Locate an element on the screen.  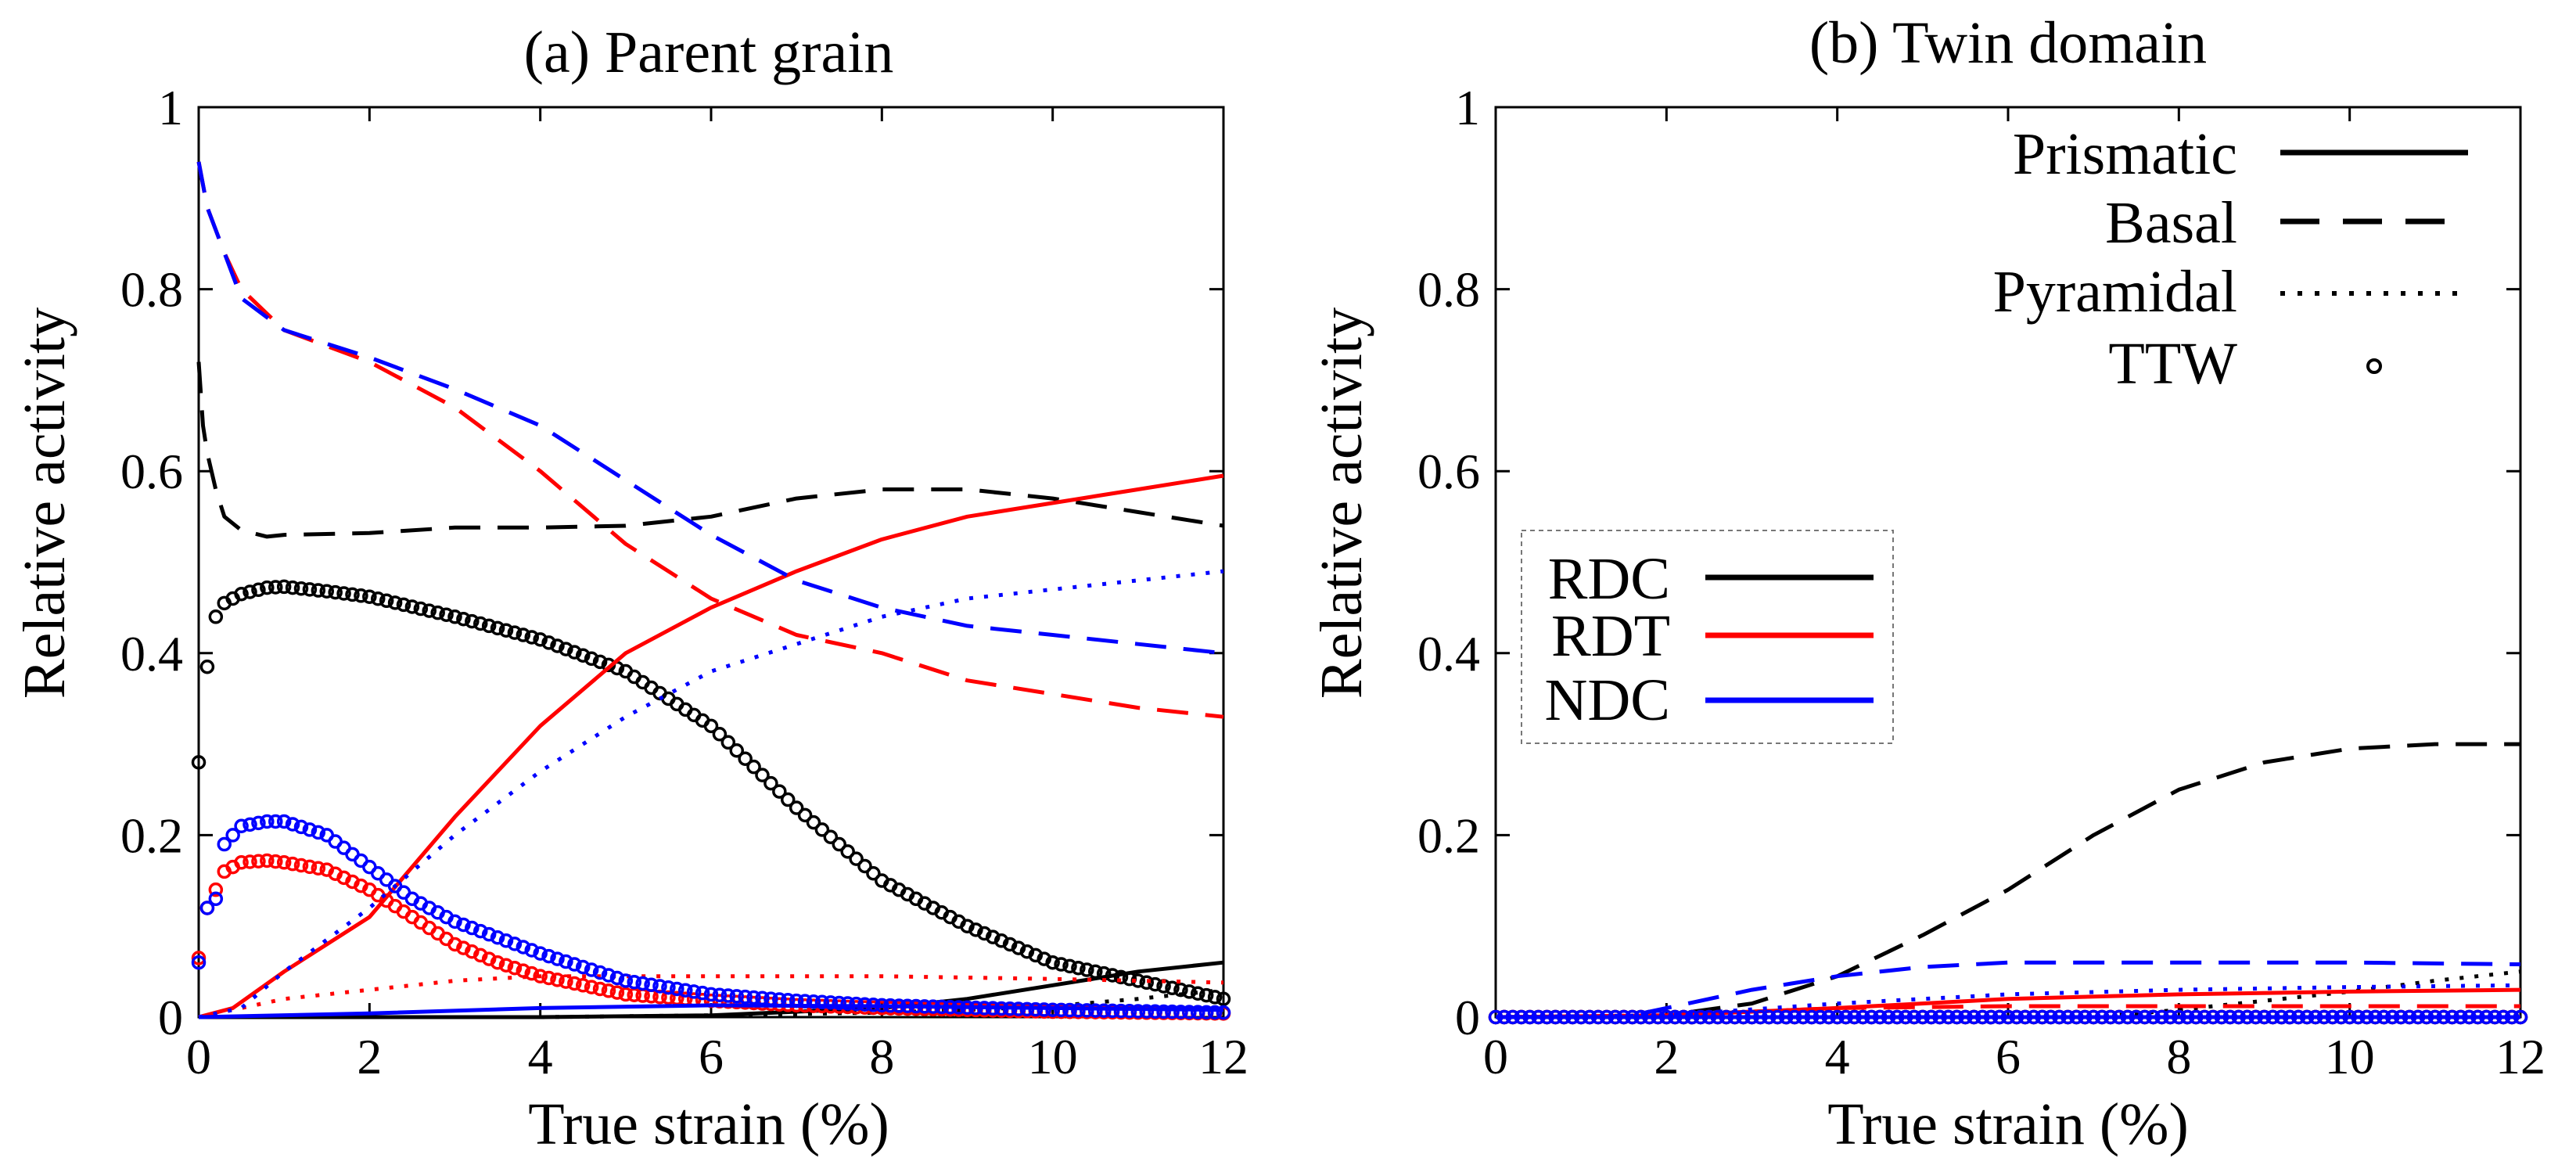
legend-entry-basal: Basal is located at coordinates (2286, 223).